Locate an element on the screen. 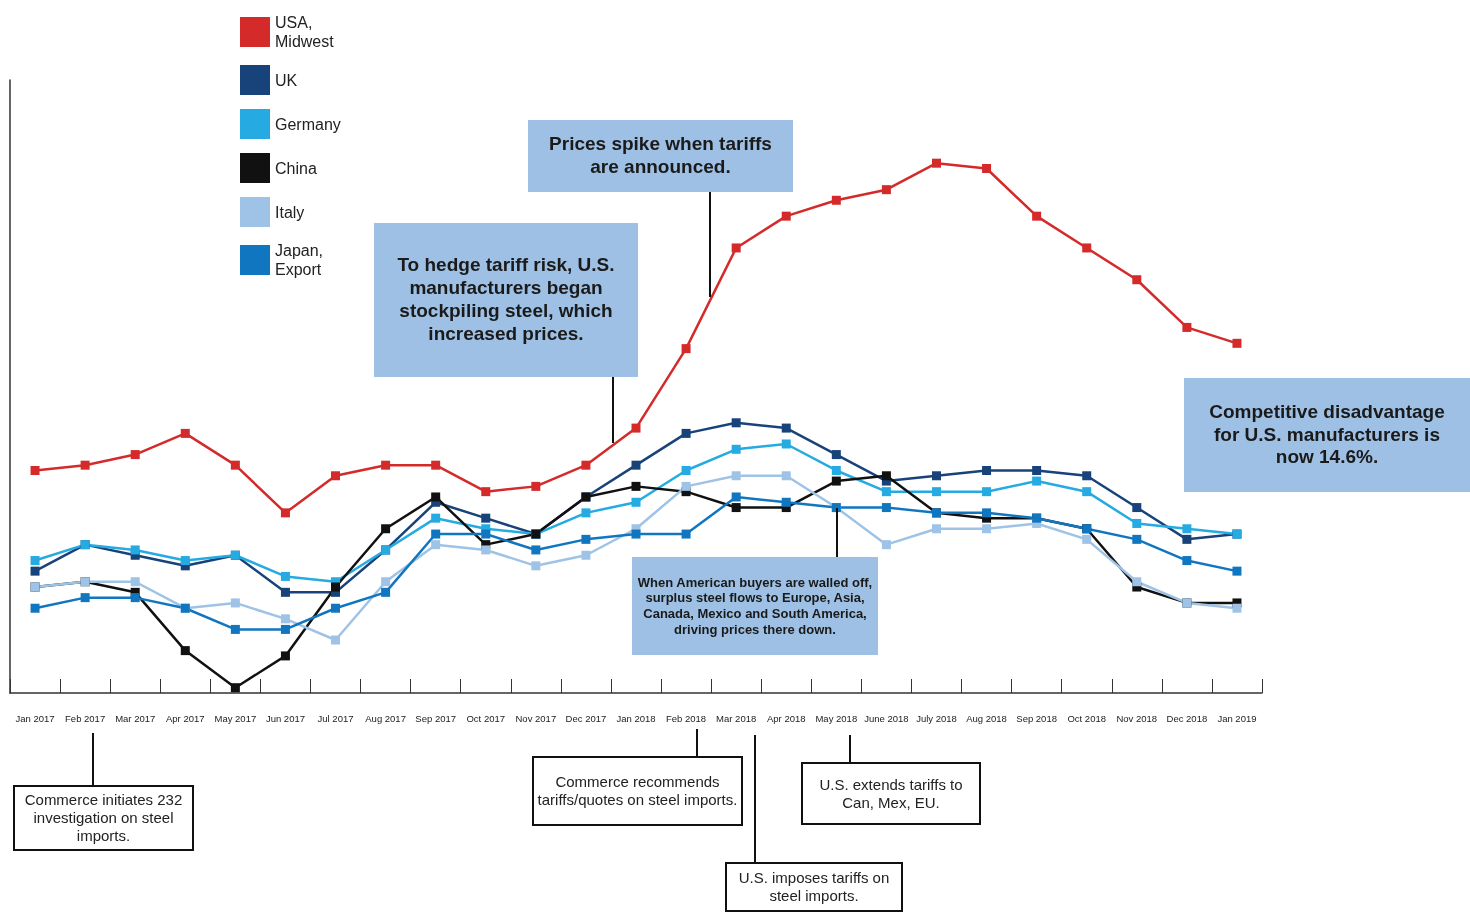  x-tick-label: Jan 2017 is located at coordinates (35, 718).